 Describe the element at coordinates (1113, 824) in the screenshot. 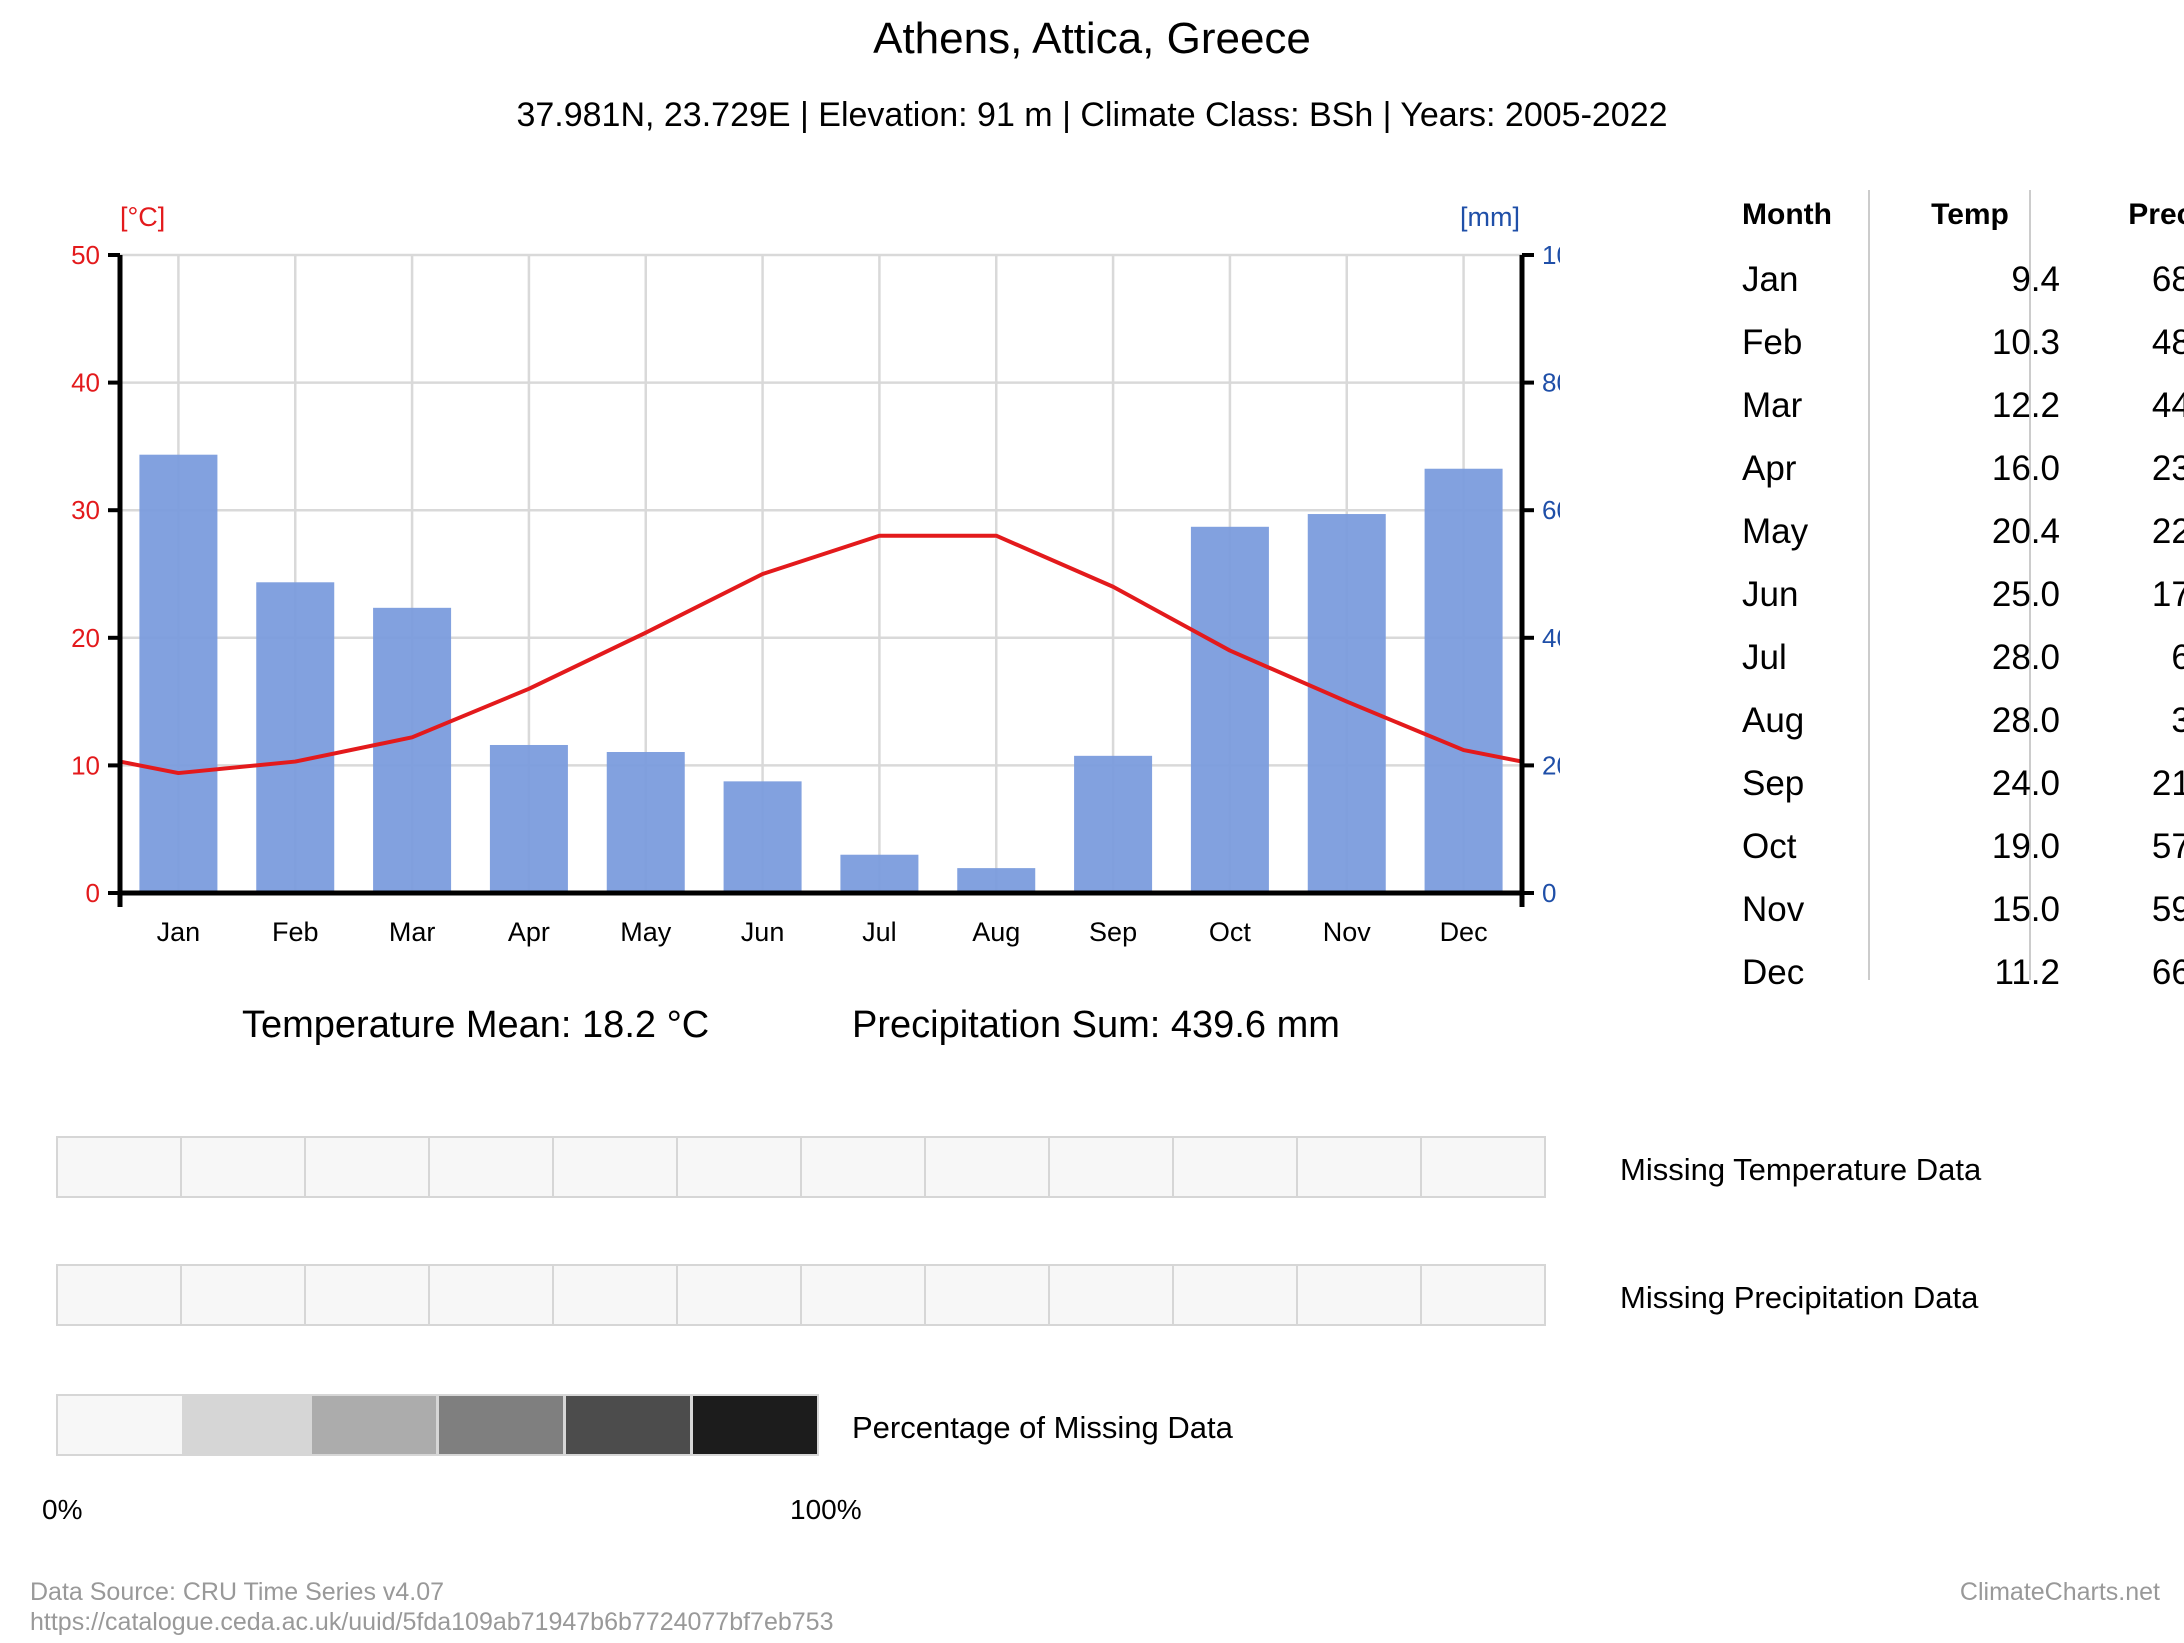

I see `precip-bar-sep` at that location.